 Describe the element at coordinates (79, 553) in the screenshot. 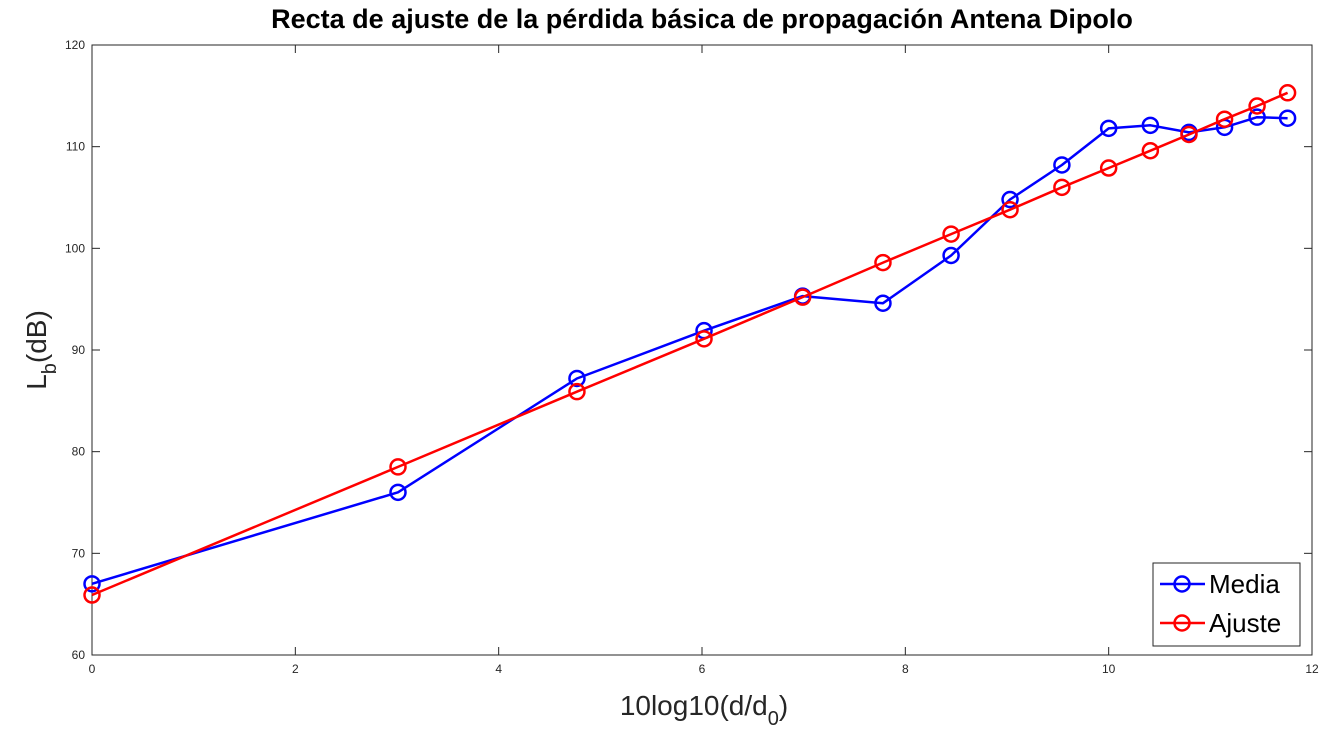

I see `y-tick-label: 70` at that location.